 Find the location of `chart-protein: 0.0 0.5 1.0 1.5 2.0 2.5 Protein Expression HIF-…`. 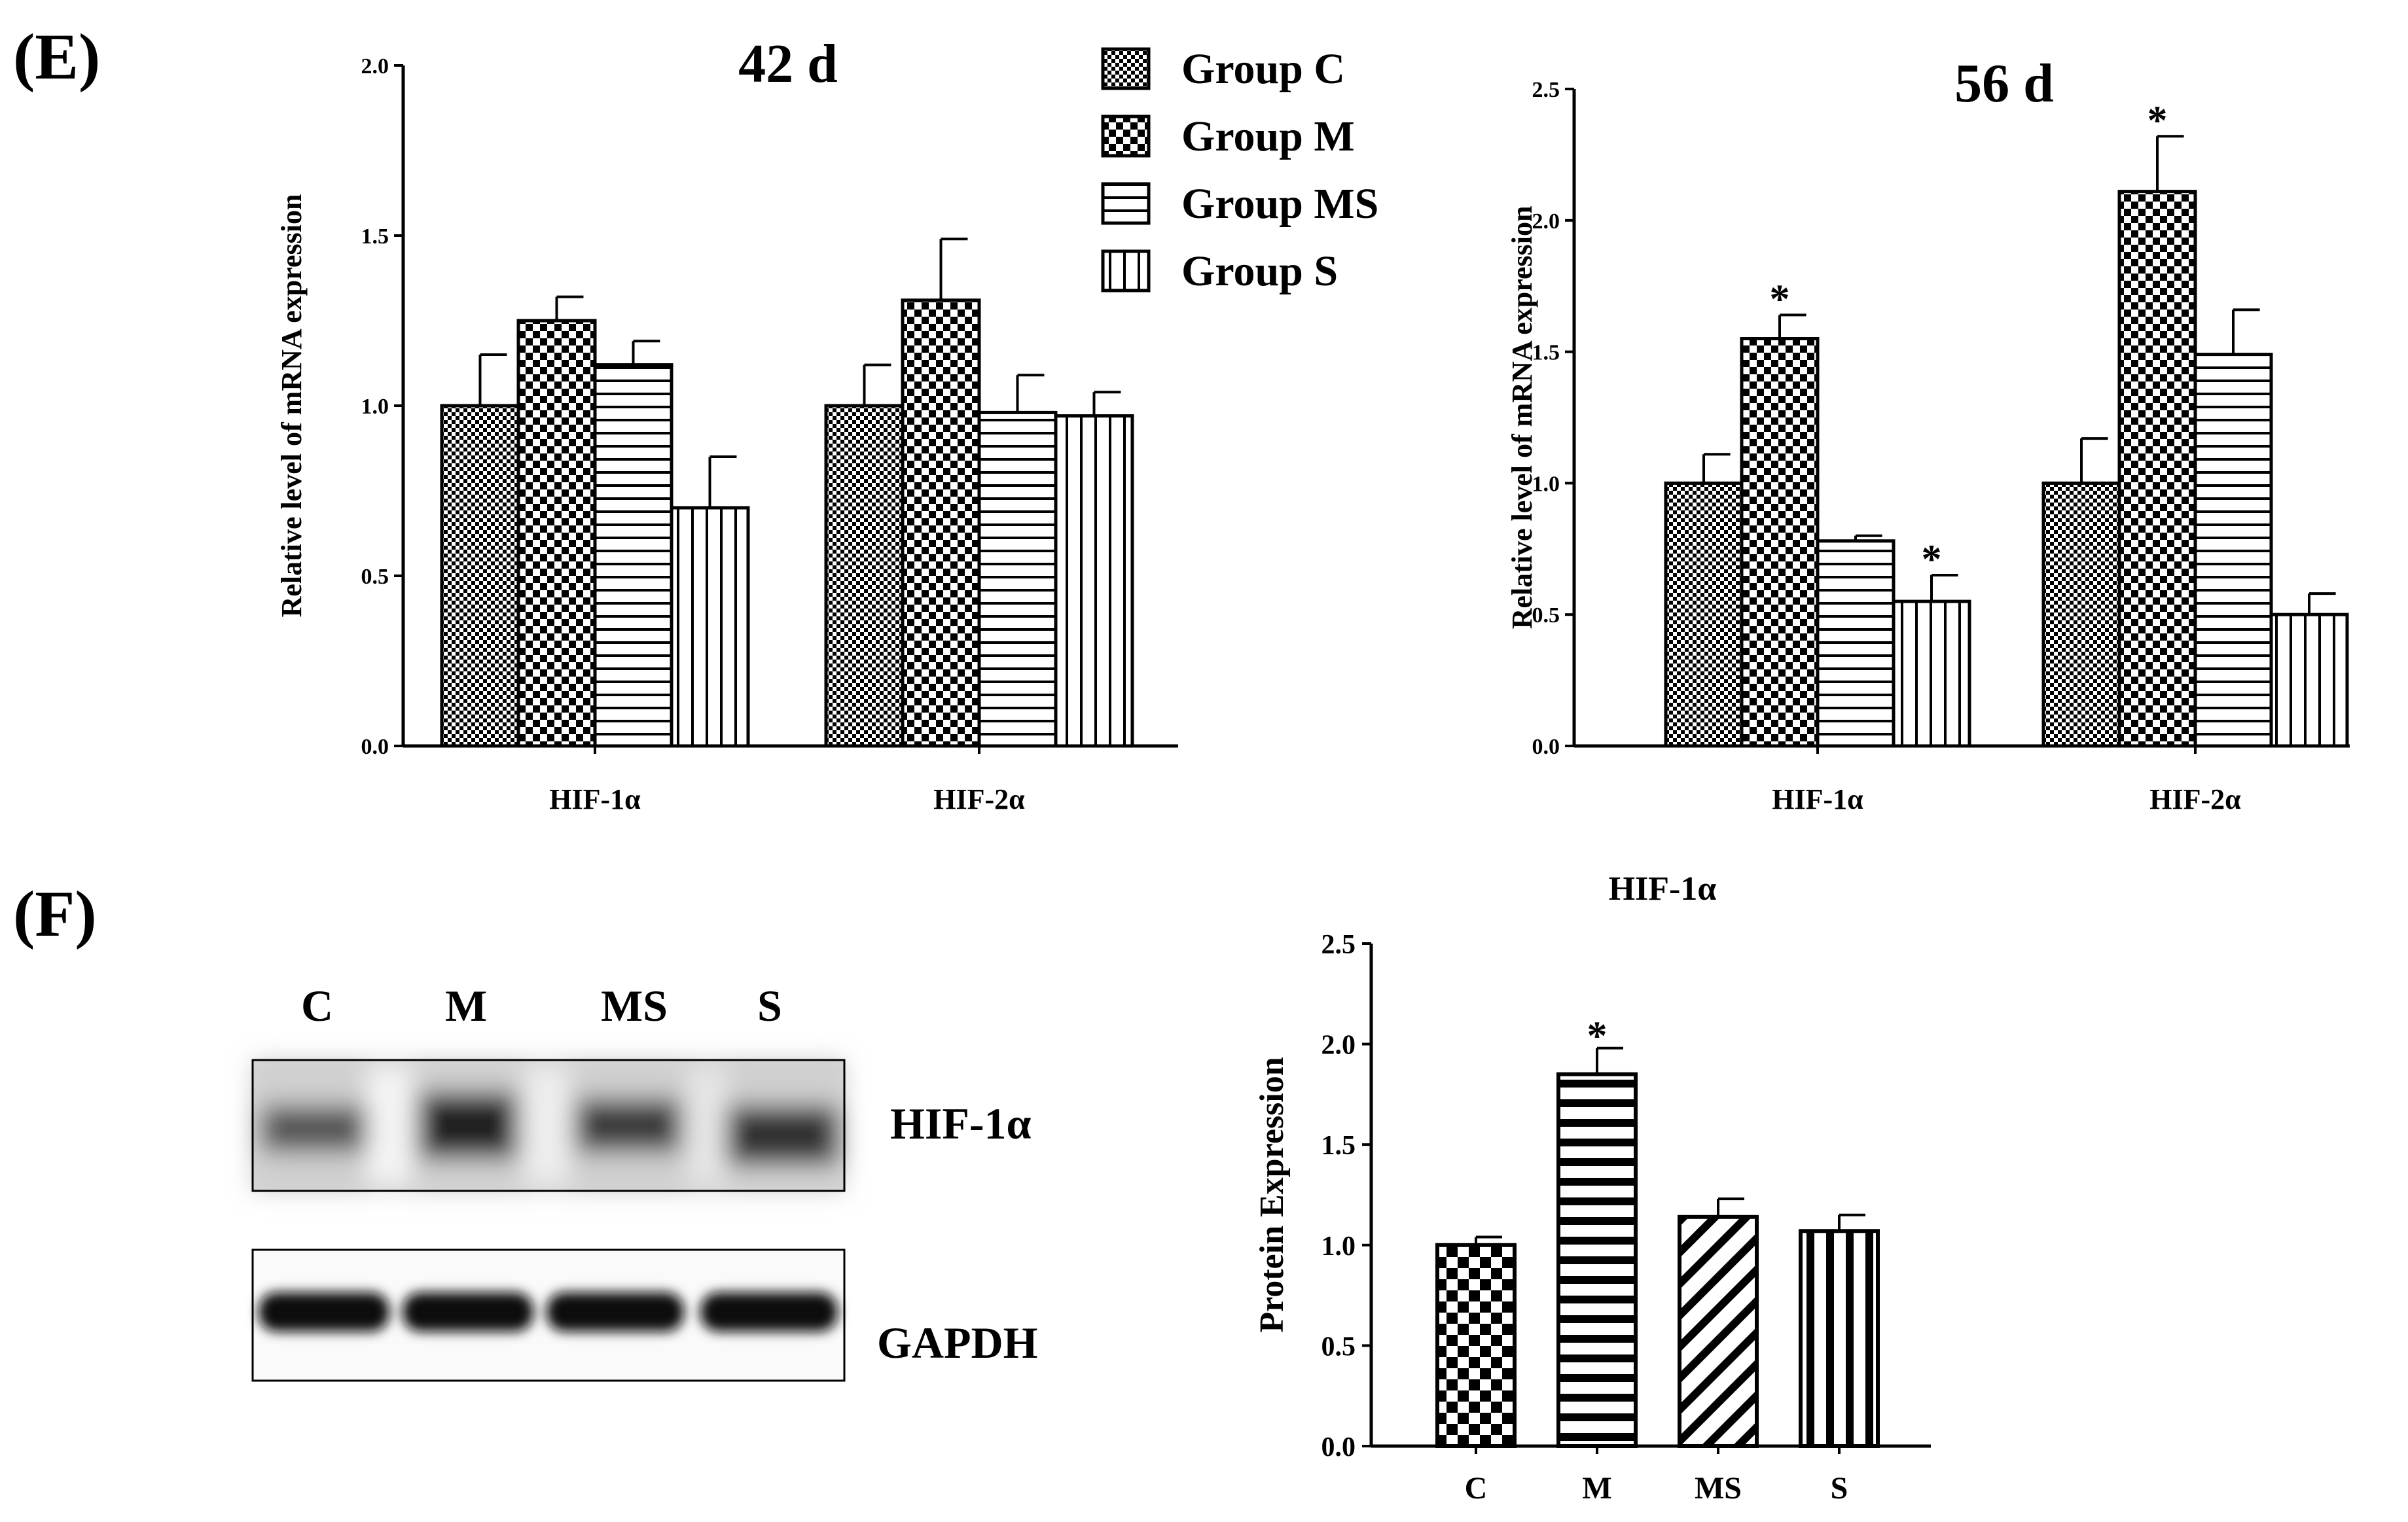

chart-protein: 0.0 0.5 1.0 1.5 2.0 2.5 Protein Expression HIF-… is located at coordinates (1592, 1188).